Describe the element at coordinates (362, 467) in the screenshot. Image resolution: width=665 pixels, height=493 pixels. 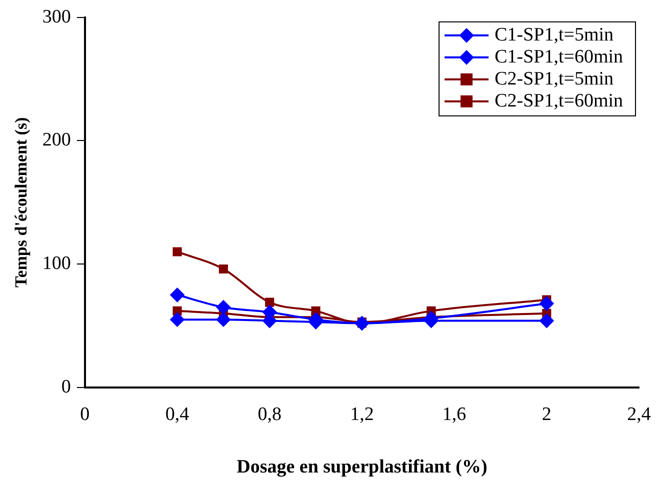
I see `x-axis-title: Dosage en superplastifiant (%)` at that location.